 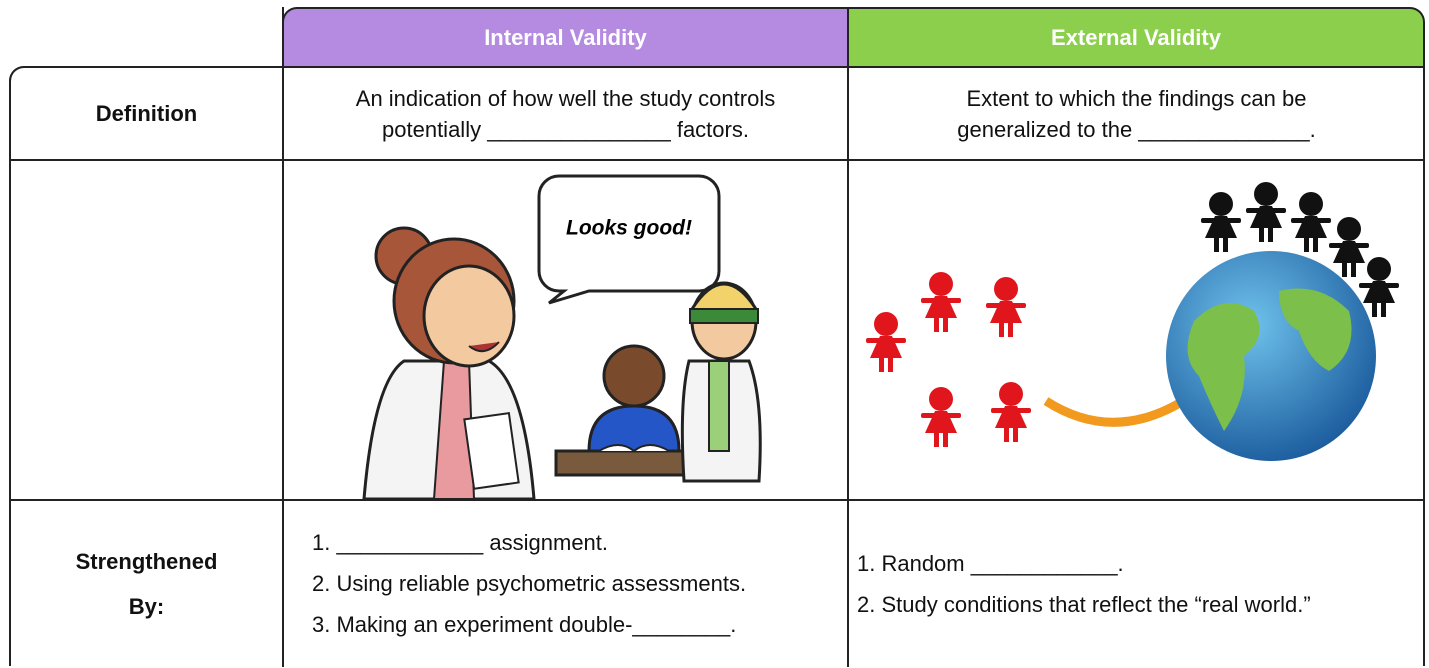 What do you see at coordinates (484, 347) in the screenshot?
I see `mouth` at bounding box center [484, 347].